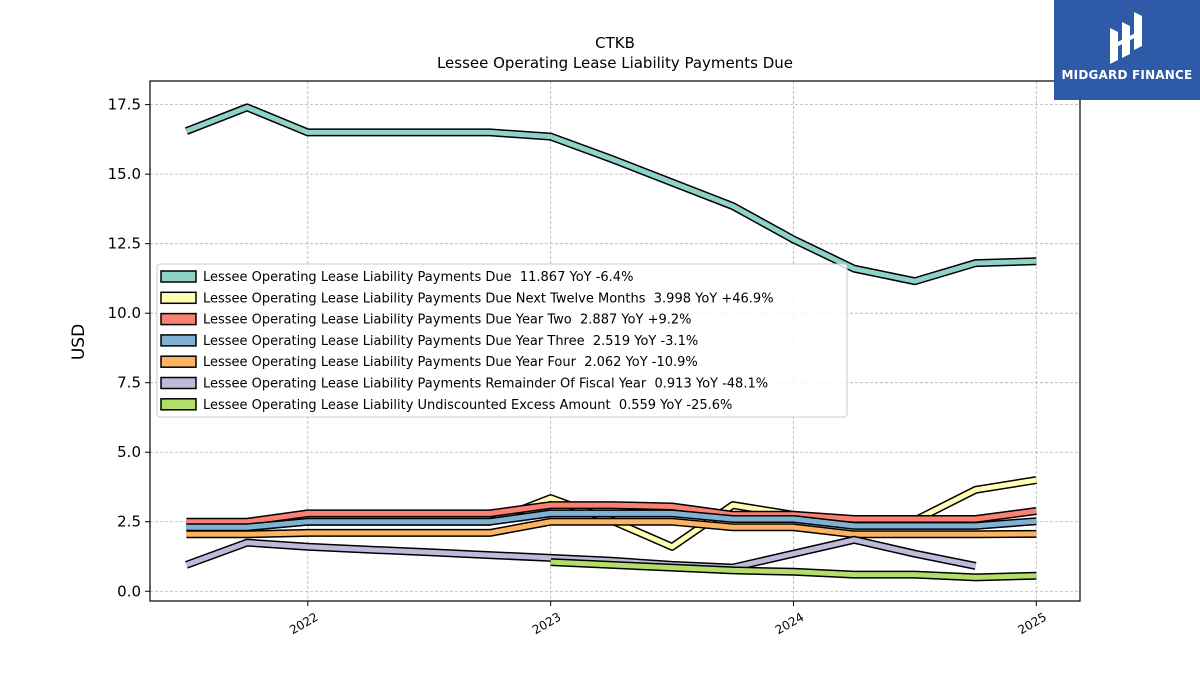 The width and height of the screenshot is (1200, 675). Describe the element at coordinates (129, 591) in the screenshot. I see `y-tick-label: 0.0` at that location.